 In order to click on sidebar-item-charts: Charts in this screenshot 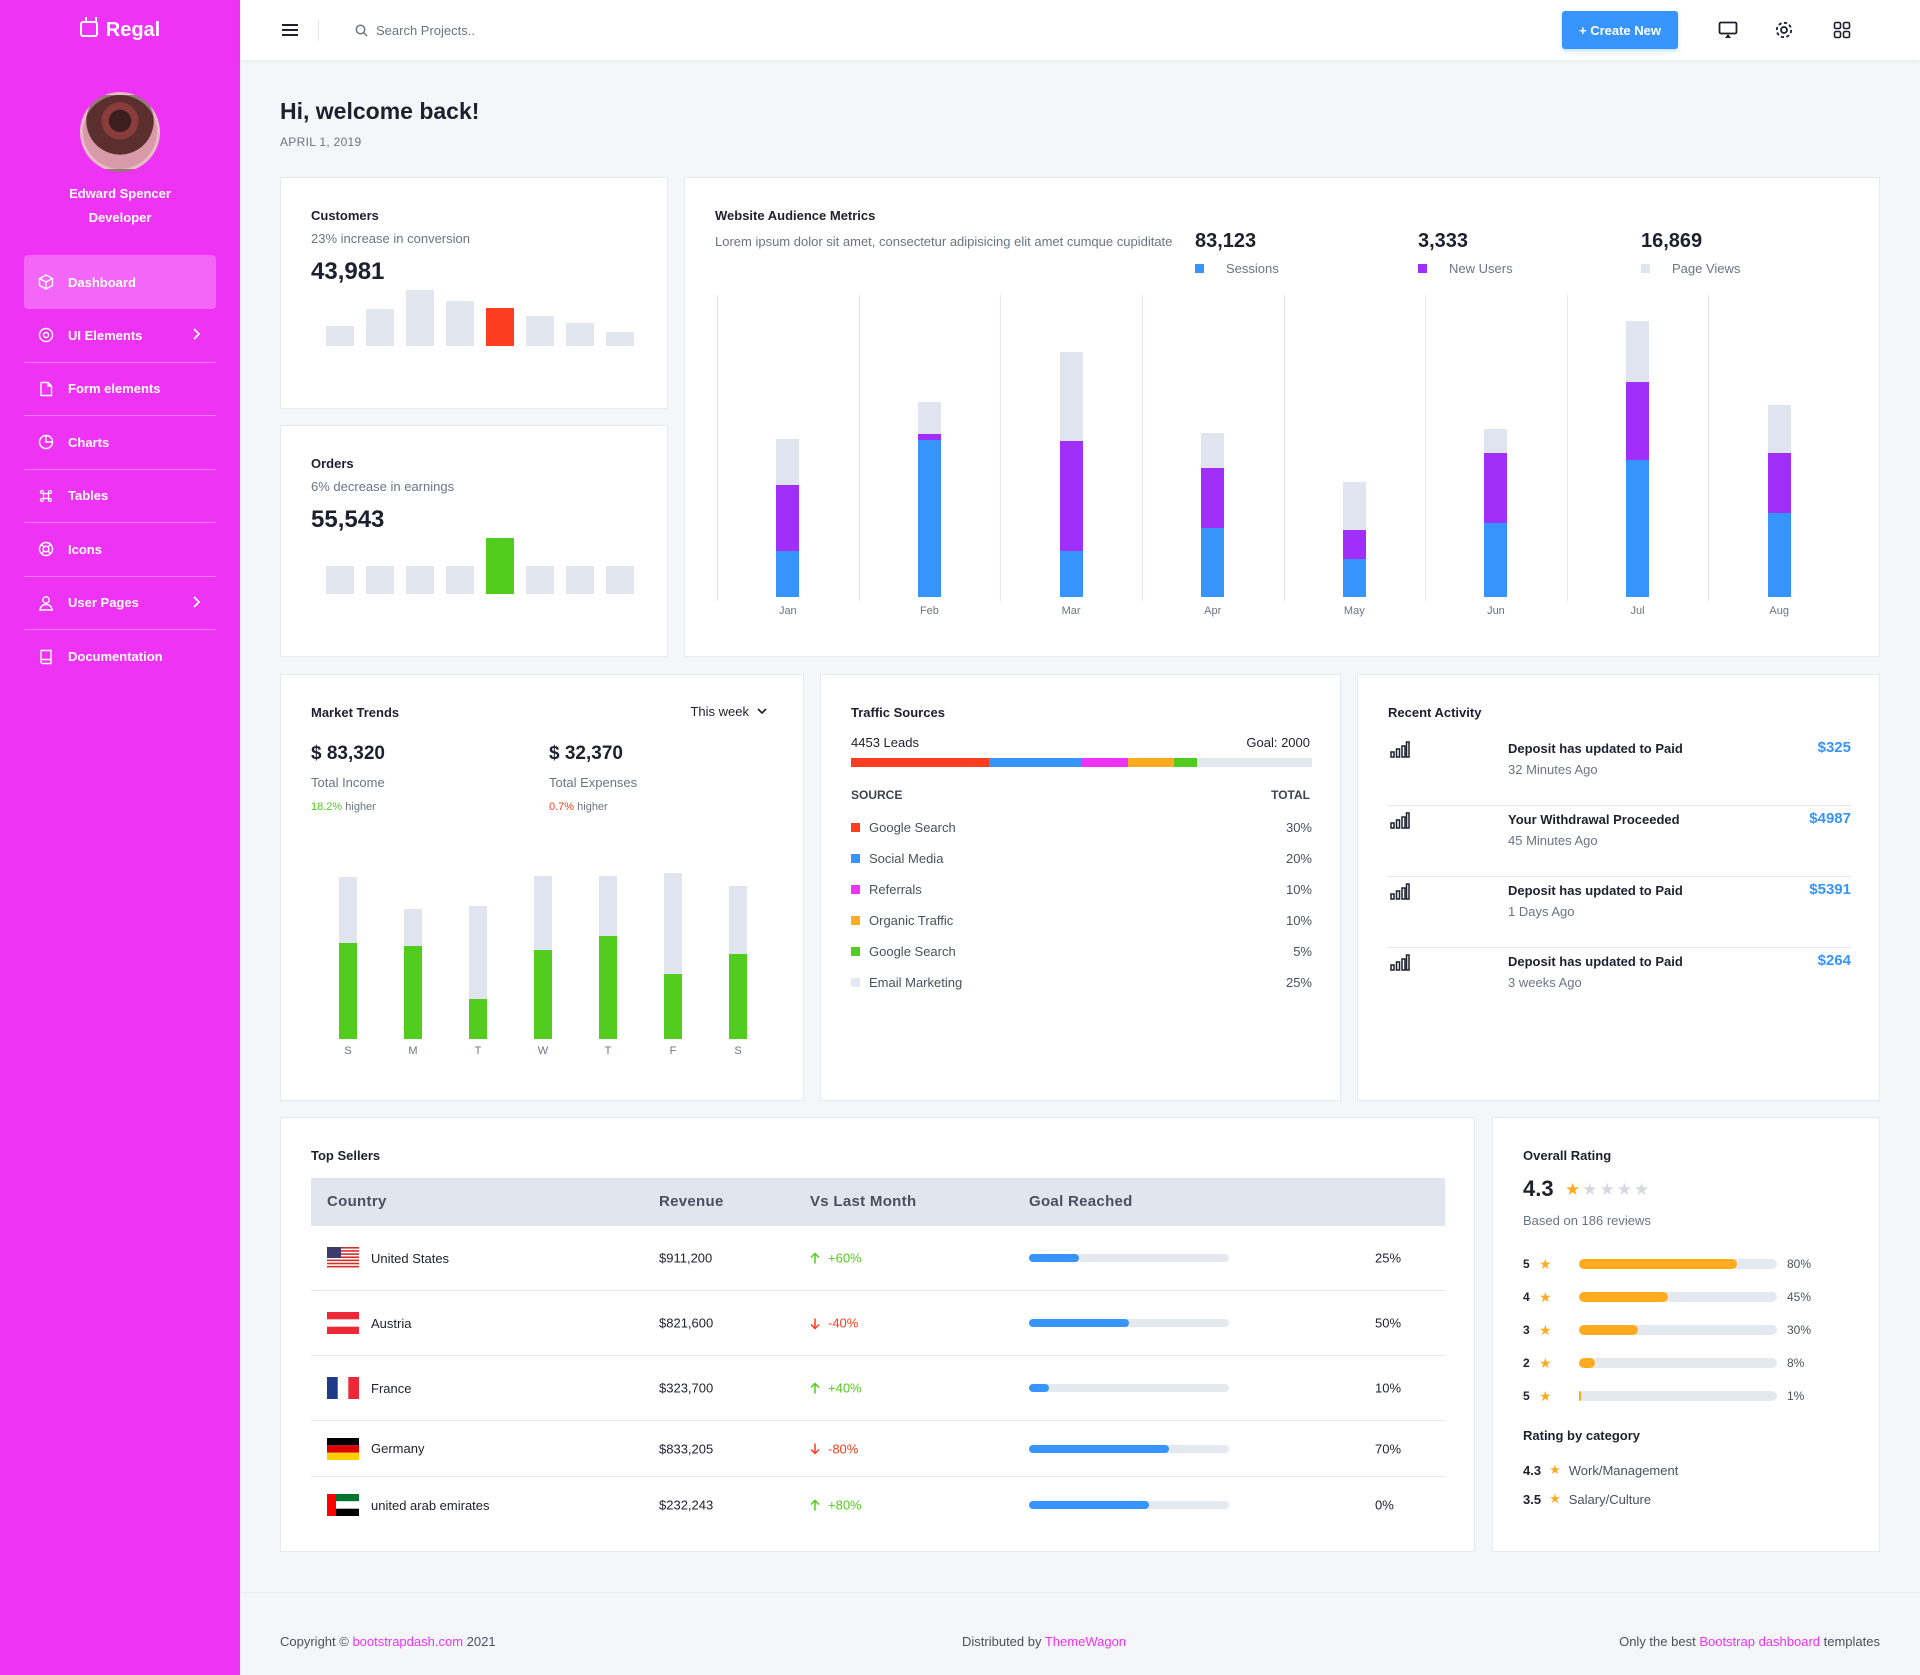, I will do `click(120, 443)`.